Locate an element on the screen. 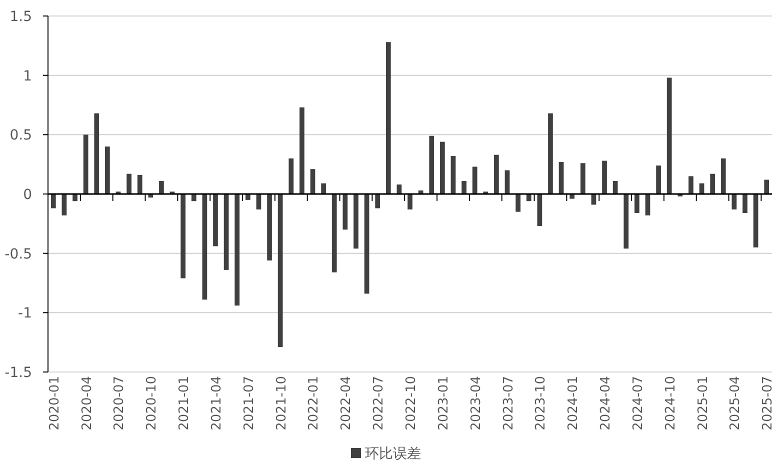 Image resolution: width=782 pixels, height=470 pixels. x-tick-label: 2021-04 is located at coordinates (216, 403).